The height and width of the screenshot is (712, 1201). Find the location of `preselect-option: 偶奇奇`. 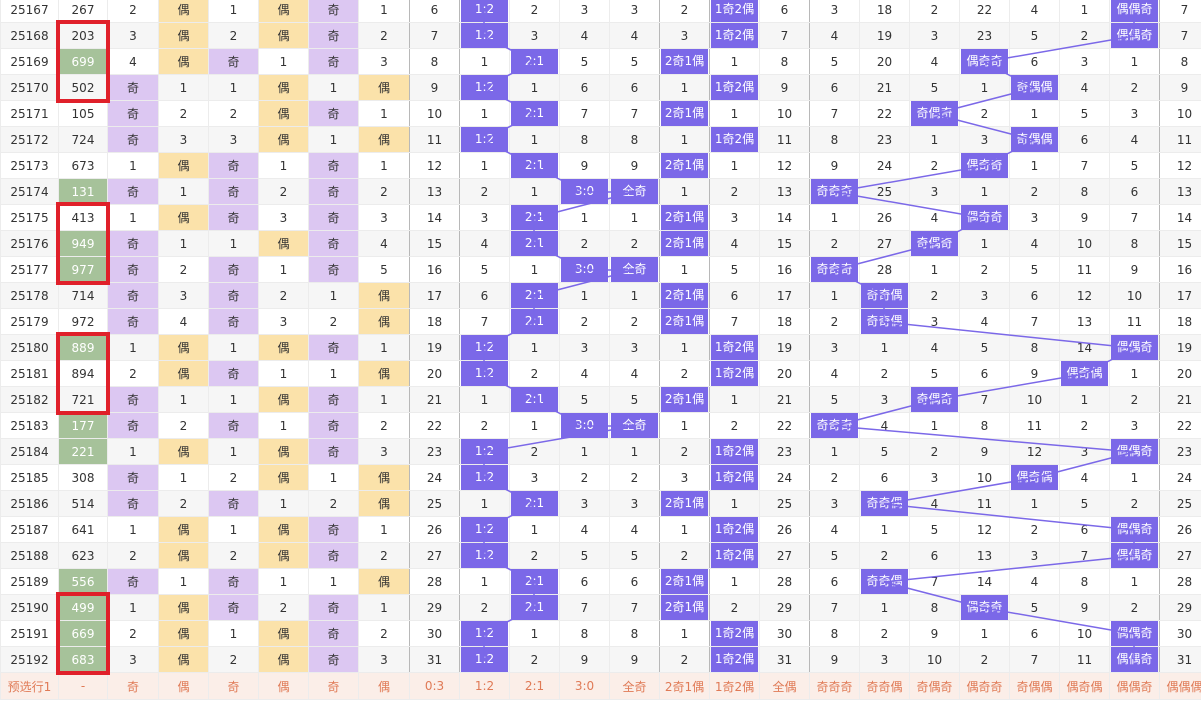

preselect-option: 偶奇奇 is located at coordinates (984, 686).